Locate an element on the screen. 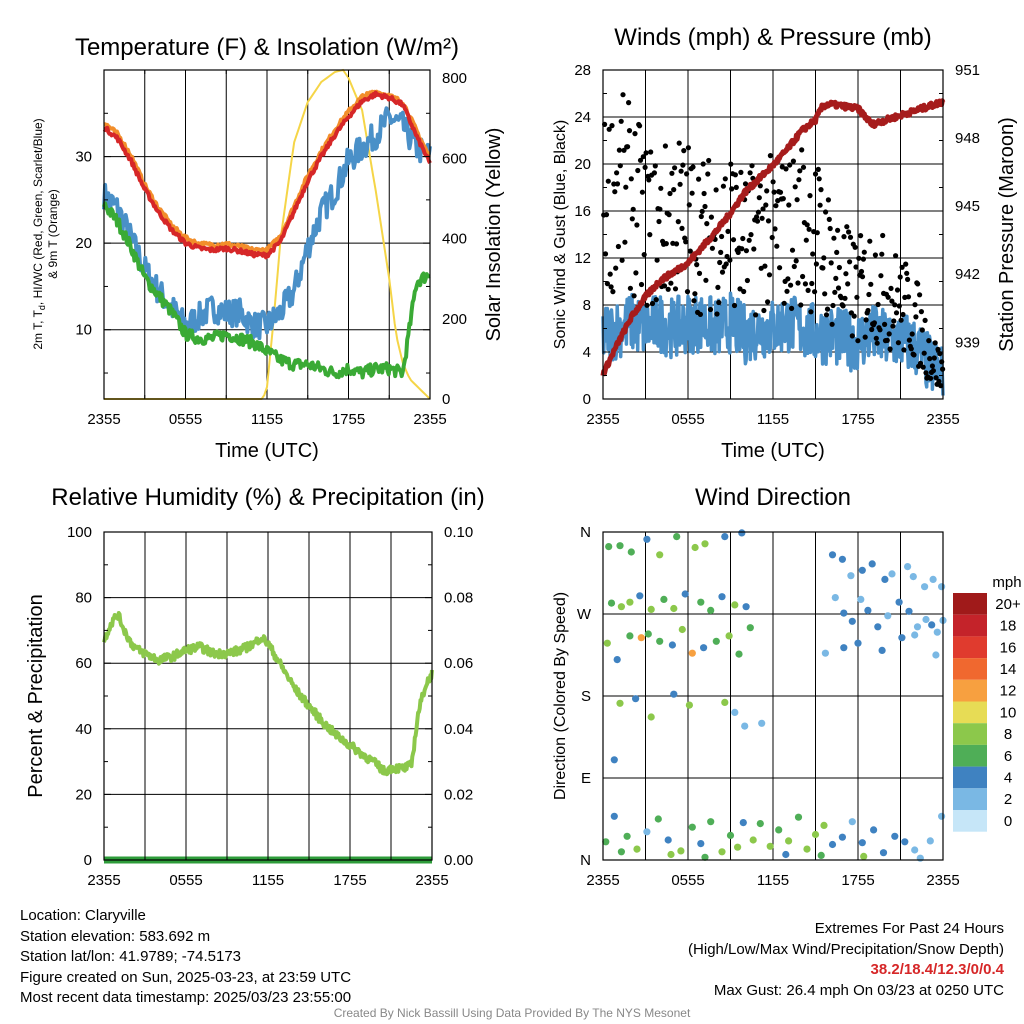  y-tick-label: 0 is located at coordinates (587, 399).